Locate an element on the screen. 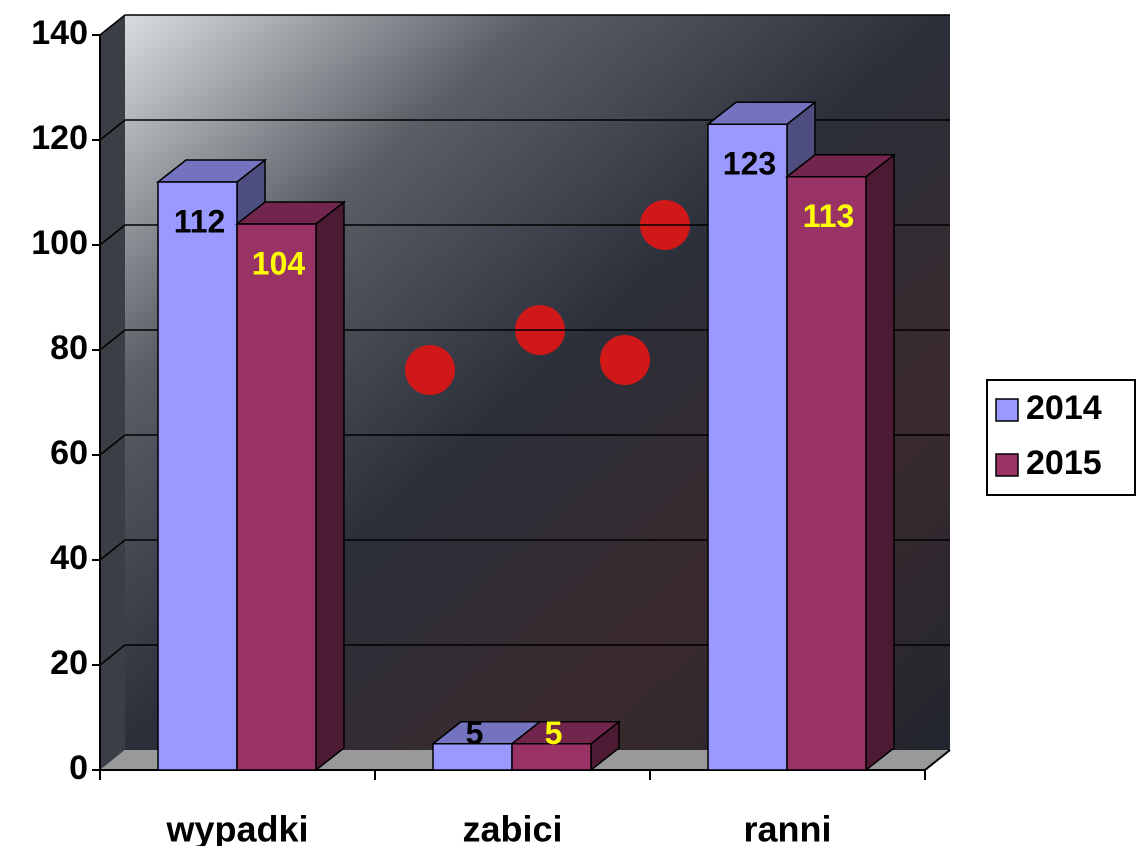 The width and height of the screenshot is (1137, 846). y-tick-label: 100 is located at coordinates (59, 243).